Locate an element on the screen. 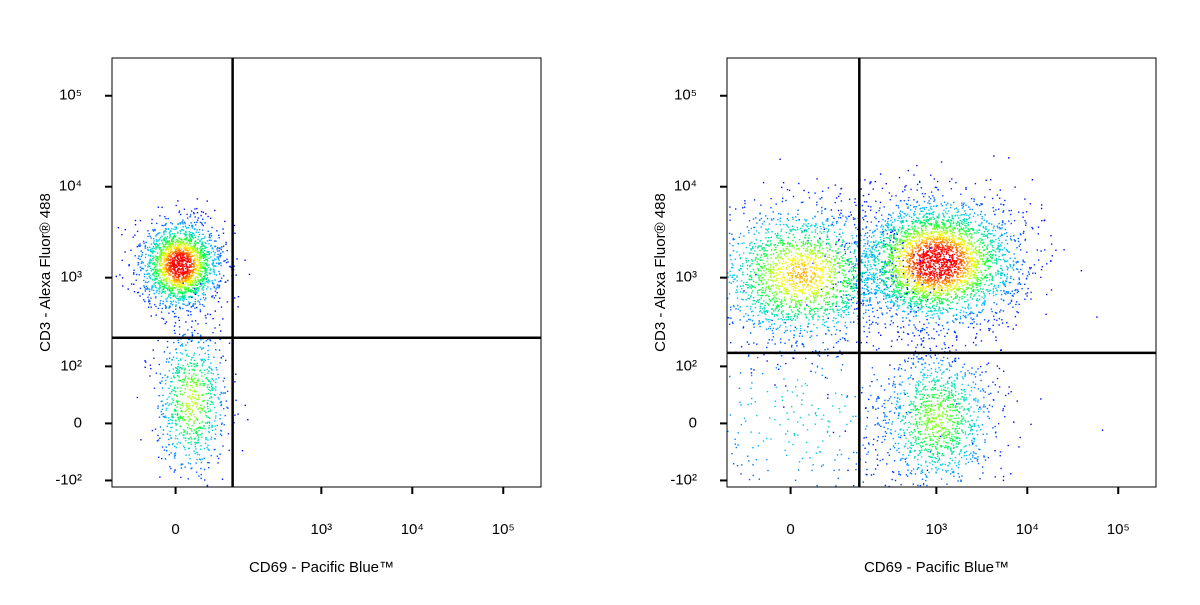 This screenshot has width=1200, height=605. x-axis-label: CD69 - Pacific Blue™ is located at coordinates (321, 567).